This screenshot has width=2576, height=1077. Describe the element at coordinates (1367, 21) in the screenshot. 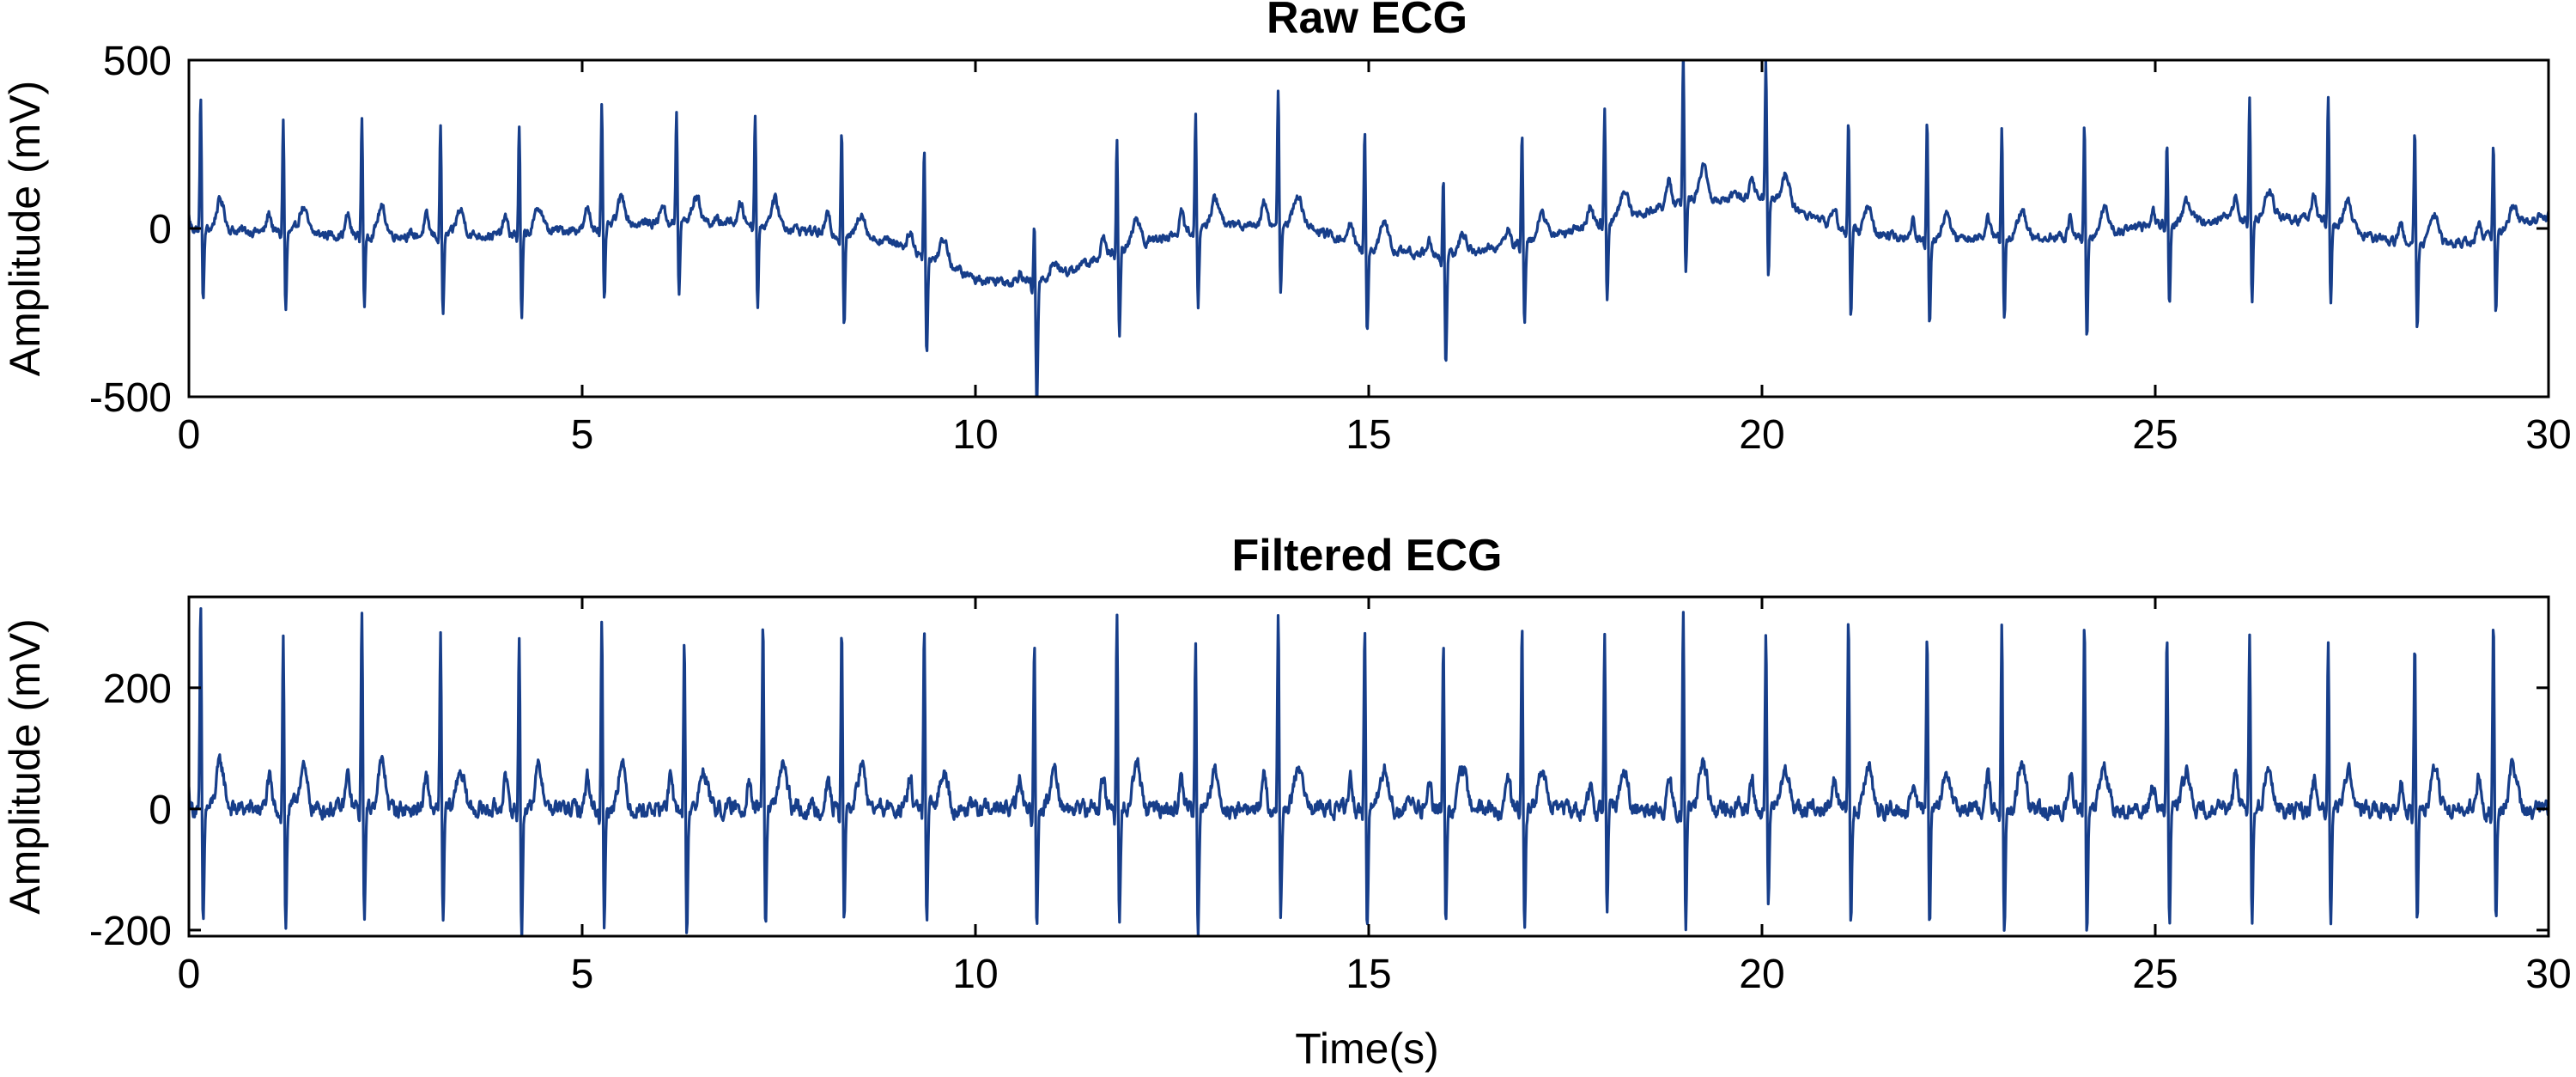

I see `raw-ecg-title: Raw ECG` at that location.